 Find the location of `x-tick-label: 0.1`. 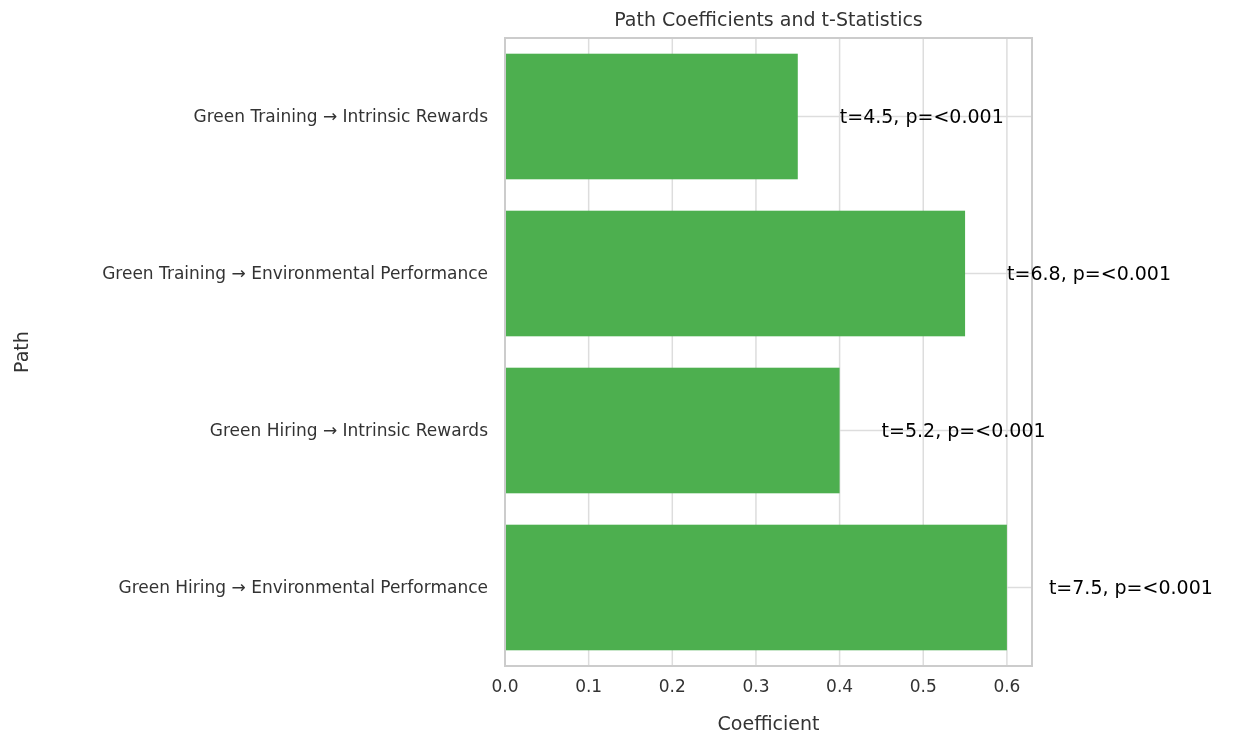

x-tick-label: 0.1 is located at coordinates (589, 686).